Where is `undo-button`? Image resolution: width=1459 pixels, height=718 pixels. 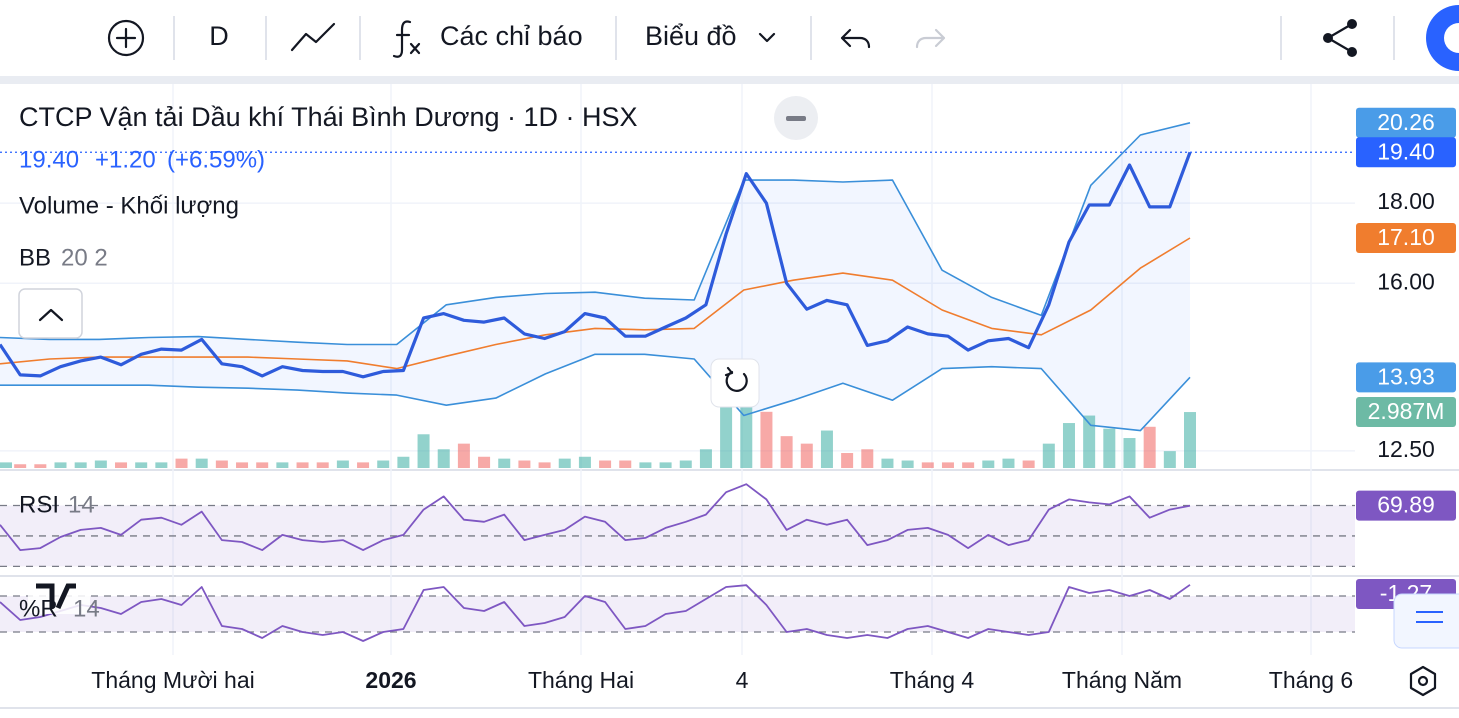 undo-button is located at coordinates (855, 38).